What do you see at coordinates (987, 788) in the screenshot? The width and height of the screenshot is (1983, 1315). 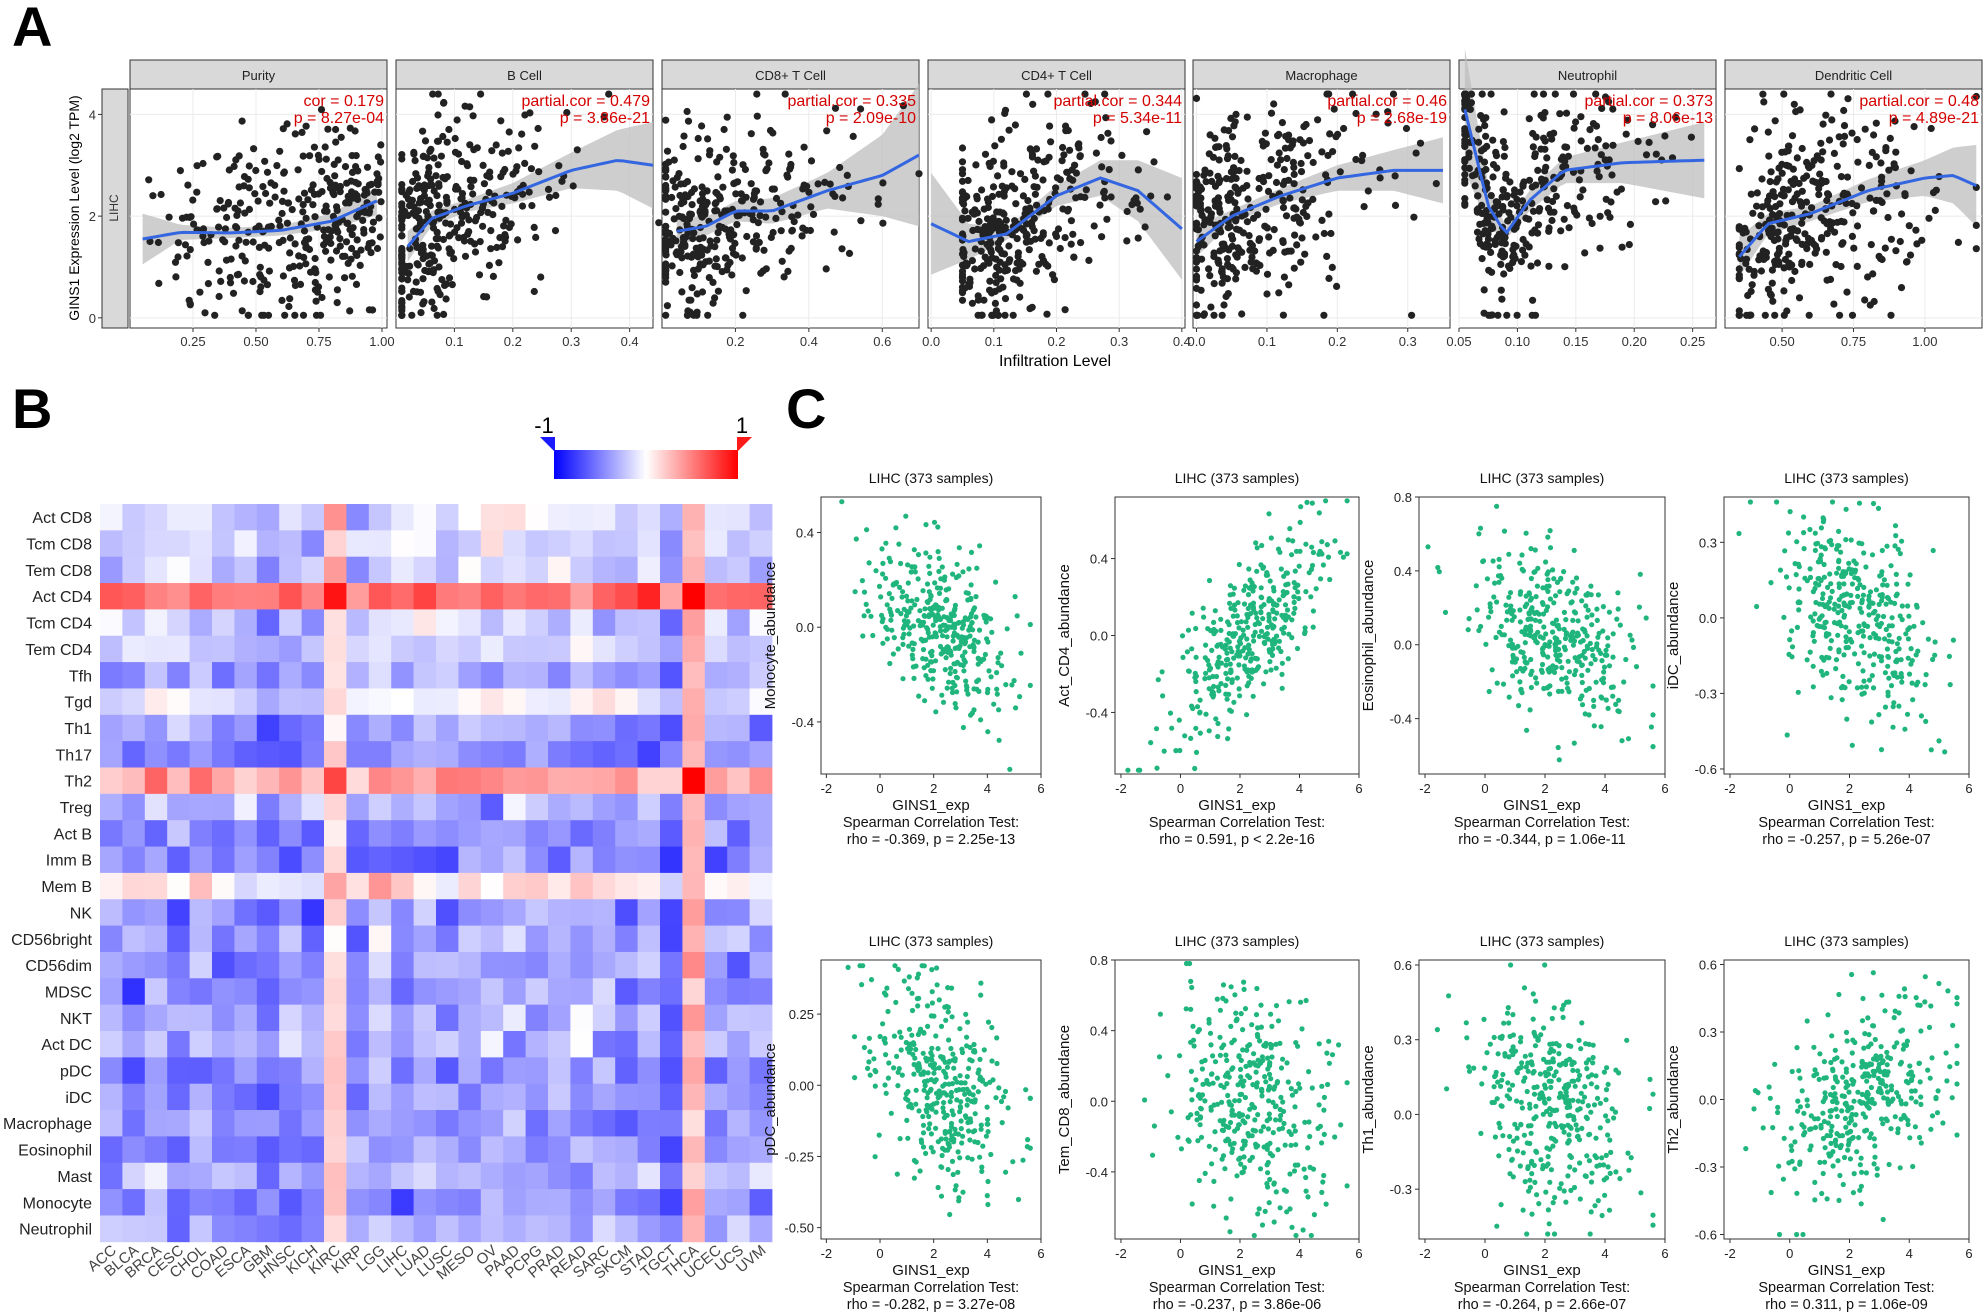 I see `x-tick-label: 4` at bounding box center [987, 788].